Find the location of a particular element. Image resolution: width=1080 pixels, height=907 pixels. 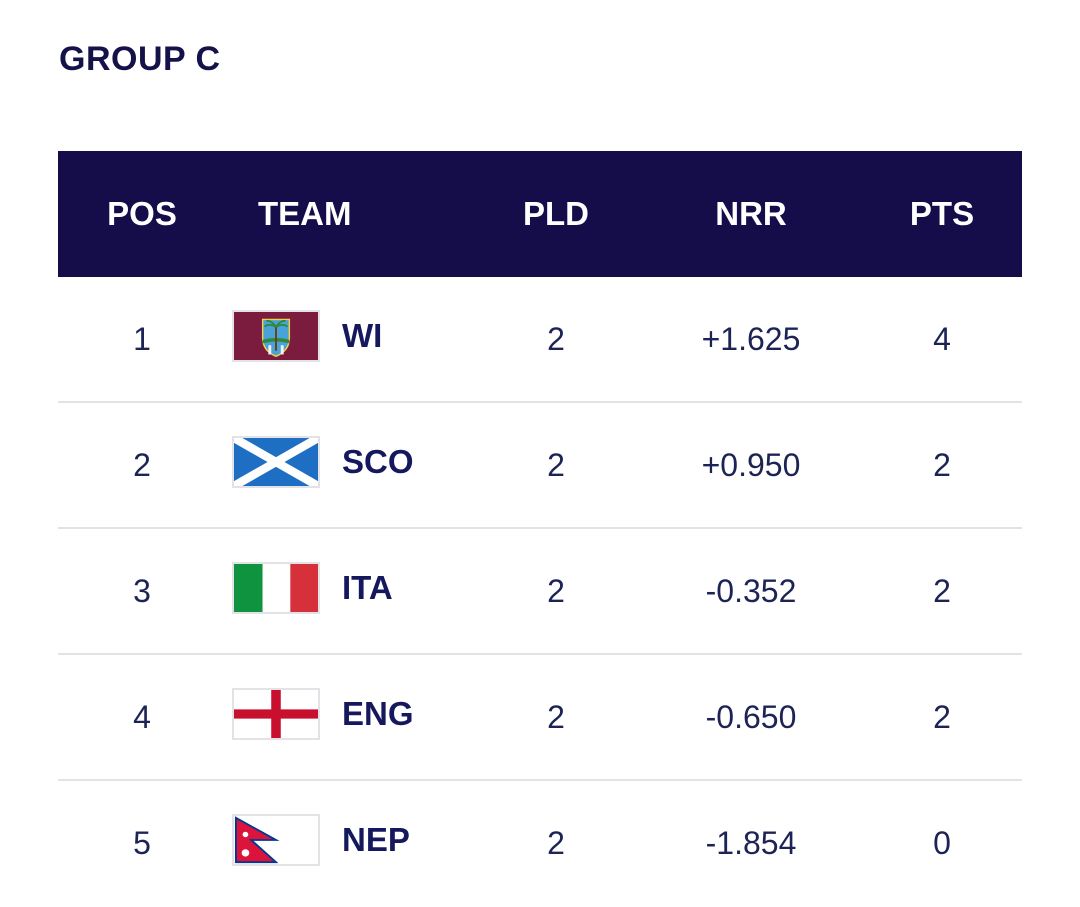

pos-cell: 3 is located at coordinates (142, 591).